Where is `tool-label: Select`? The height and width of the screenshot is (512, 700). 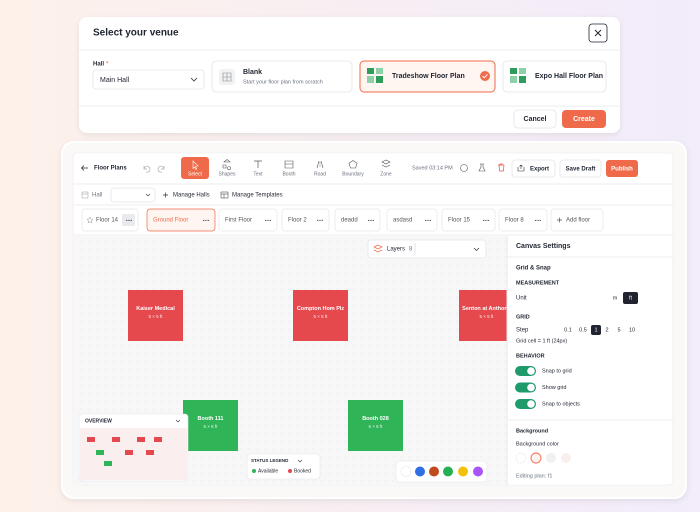
tool-label: Select is located at coordinates (195, 174).